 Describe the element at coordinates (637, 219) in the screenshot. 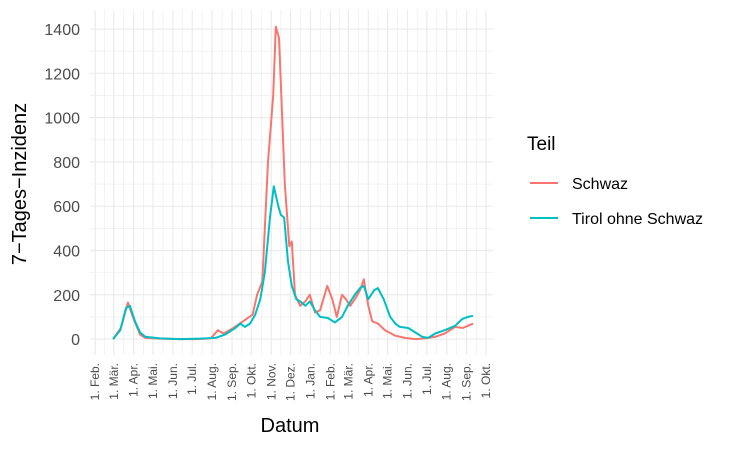

I see `legend-label: Tirol ohne Schwaz` at that location.